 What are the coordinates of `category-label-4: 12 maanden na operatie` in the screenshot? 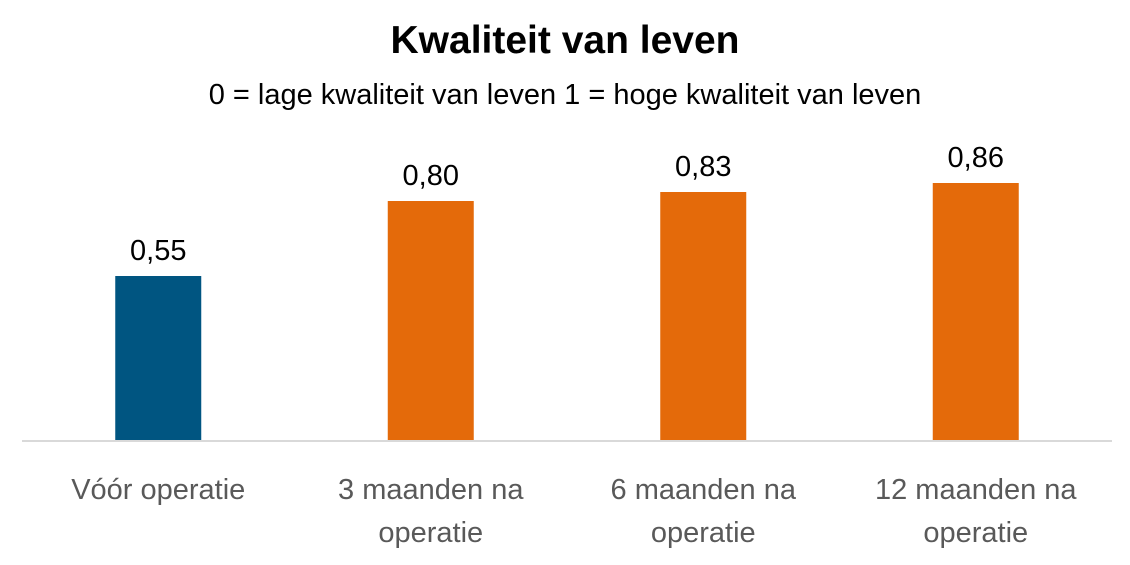 It's located at (976, 511).